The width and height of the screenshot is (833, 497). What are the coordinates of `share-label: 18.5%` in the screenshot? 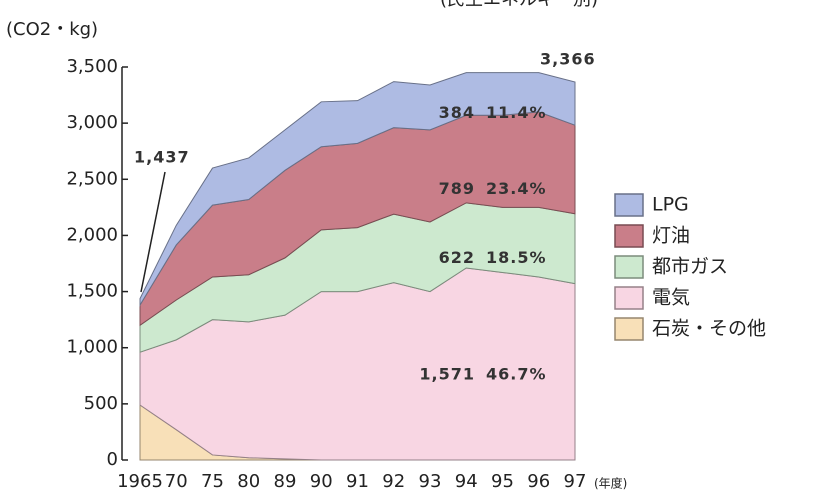 It's located at (516, 257).